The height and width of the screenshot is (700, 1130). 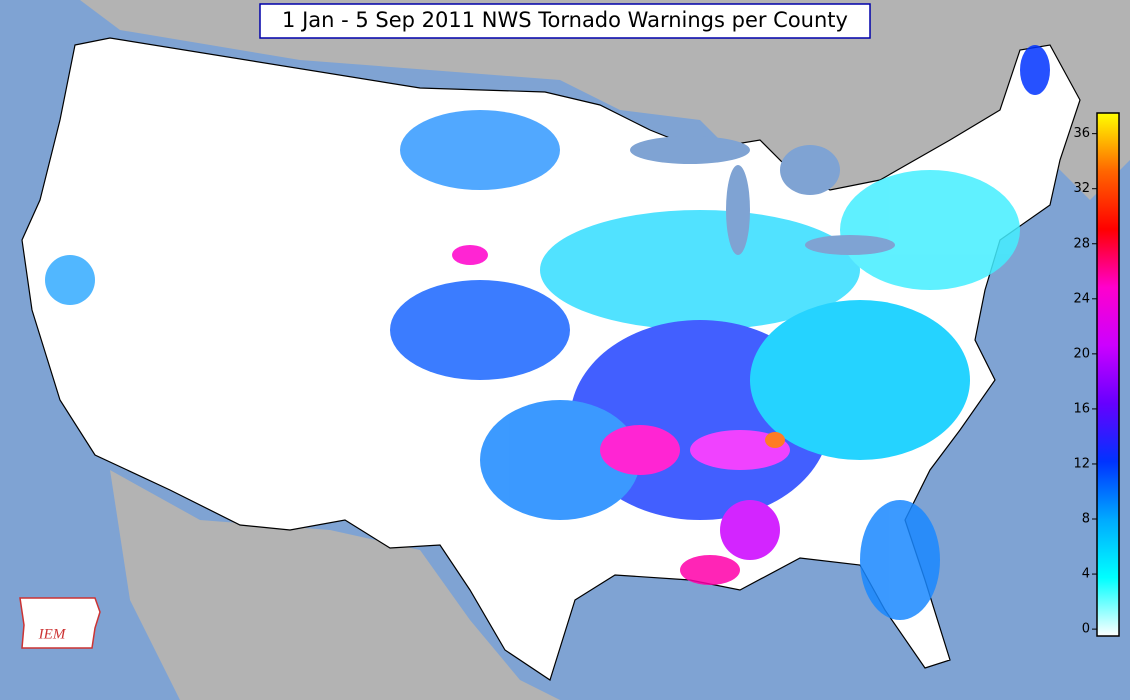 I want to click on colorbar: 0 4 8 12 16 20 24 28 32 36, so click(x=1096, y=374).